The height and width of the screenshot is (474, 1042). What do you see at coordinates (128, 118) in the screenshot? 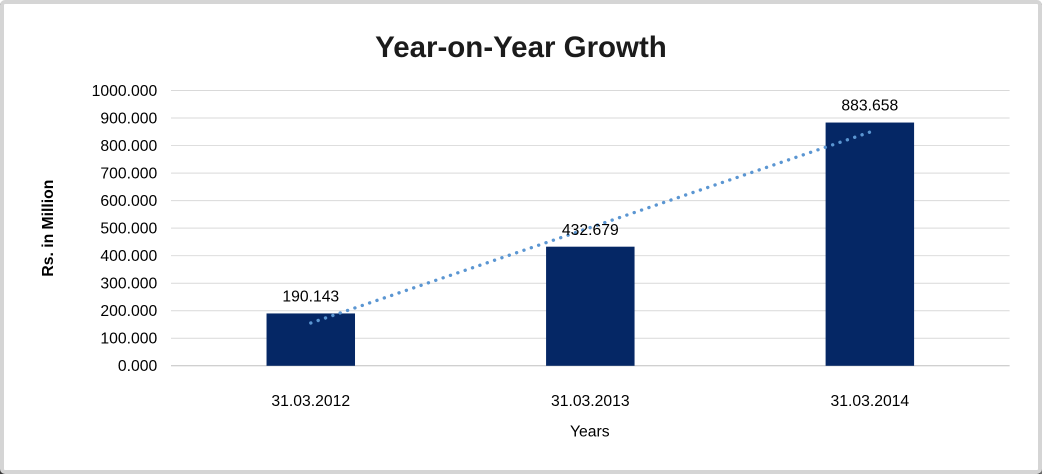
I see `y-tick-label: 900.000` at bounding box center [128, 118].